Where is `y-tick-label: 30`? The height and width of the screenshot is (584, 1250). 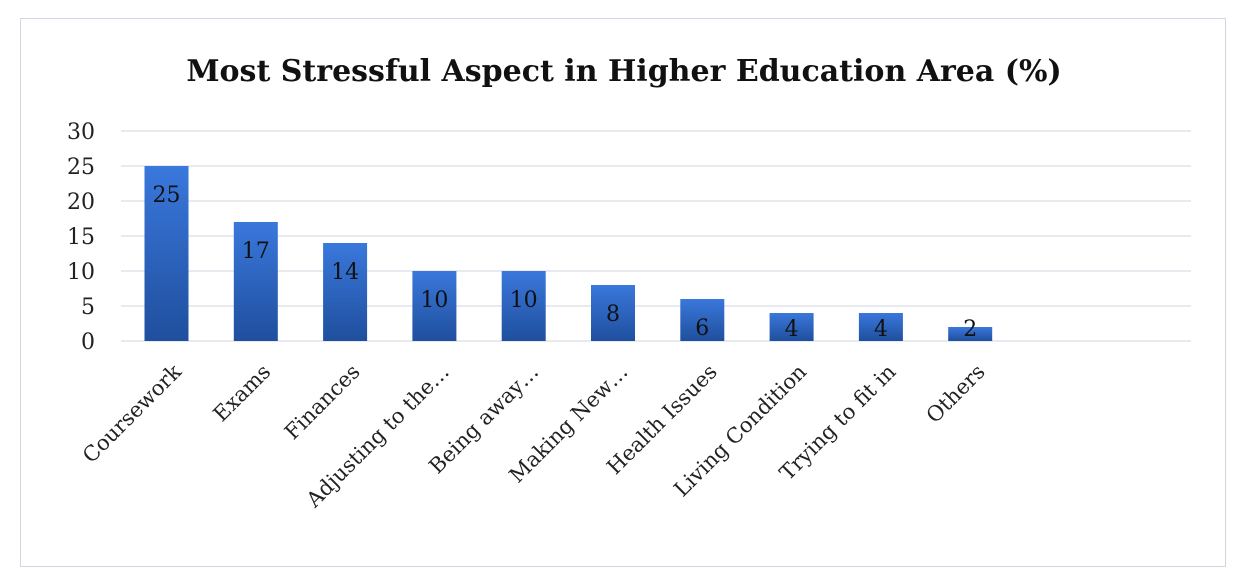
y-tick-label: 30 is located at coordinates (81, 132).